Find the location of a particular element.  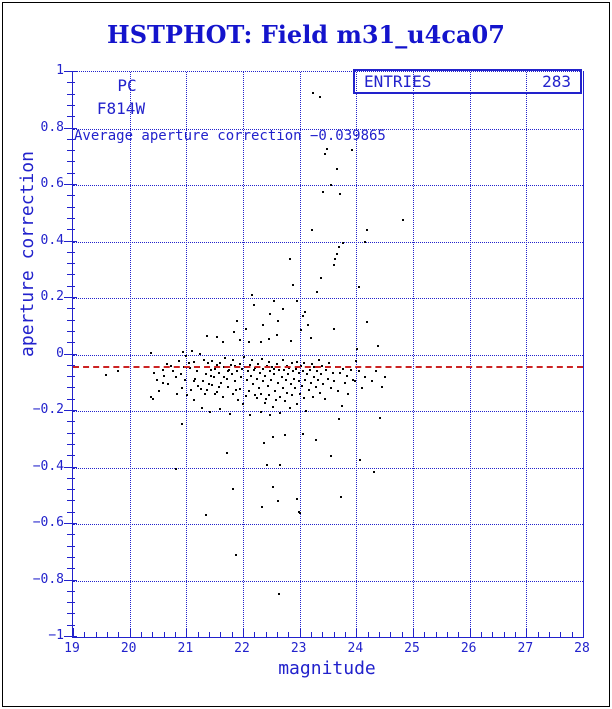

x-tick-label: 20 is located at coordinates (128, 648).